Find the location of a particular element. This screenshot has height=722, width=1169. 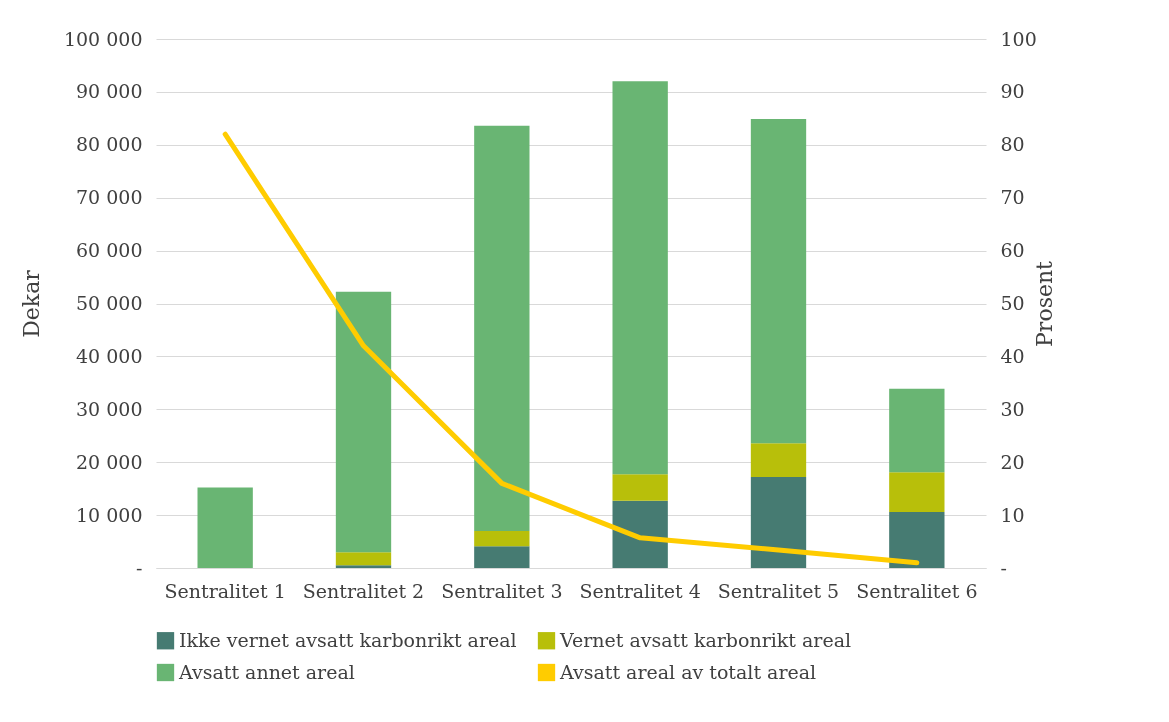

y-tick-label: - is located at coordinates (139, 567).